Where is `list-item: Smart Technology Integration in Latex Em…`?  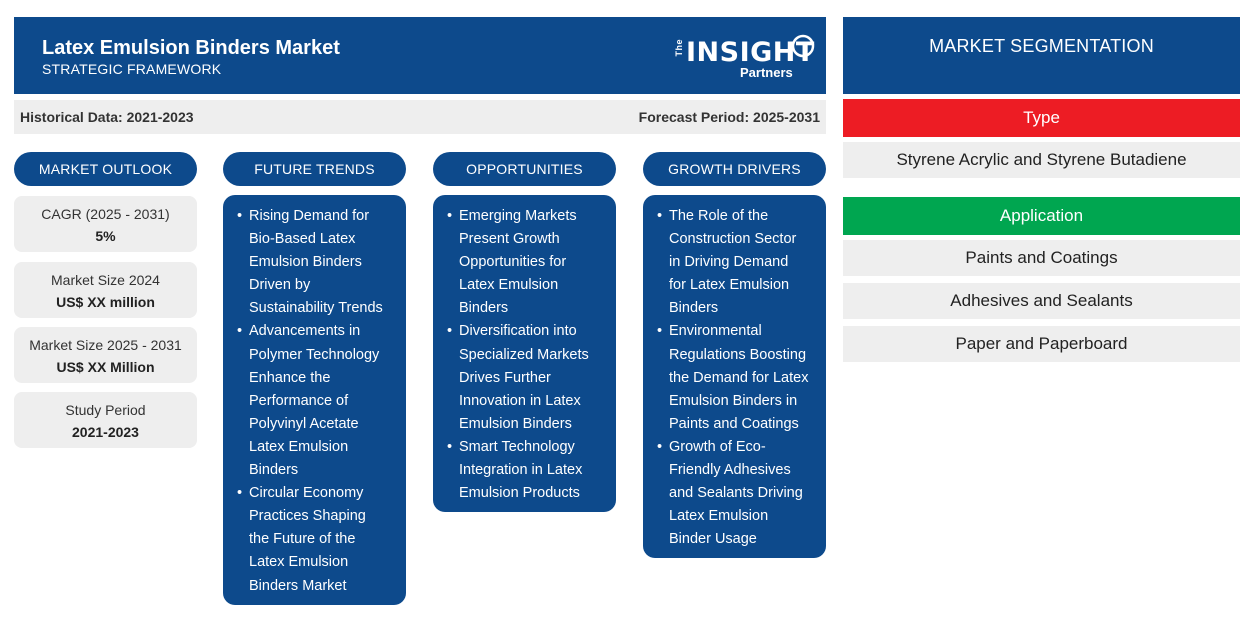
list-item: Smart Technology Integration in Latex Em… is located at coordinates (528, 470).